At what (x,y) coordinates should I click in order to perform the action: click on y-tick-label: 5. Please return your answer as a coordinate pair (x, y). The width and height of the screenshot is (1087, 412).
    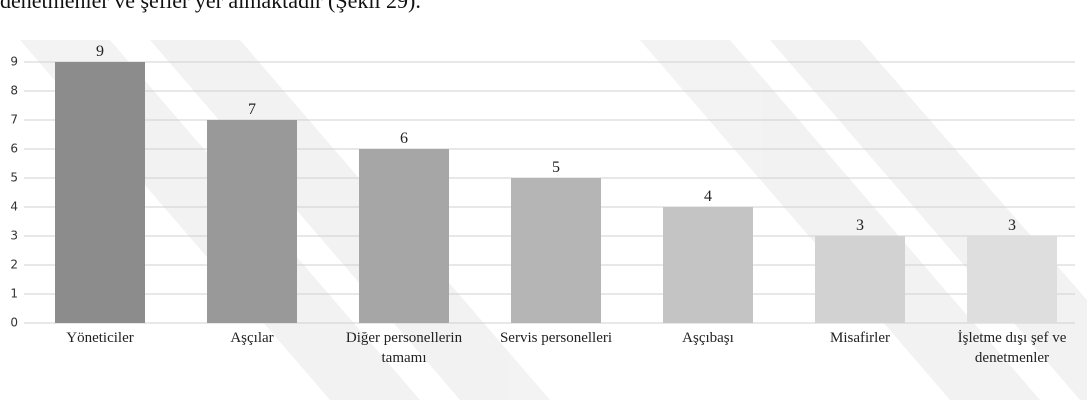
    Looking at the image, I should click on (14, 178).